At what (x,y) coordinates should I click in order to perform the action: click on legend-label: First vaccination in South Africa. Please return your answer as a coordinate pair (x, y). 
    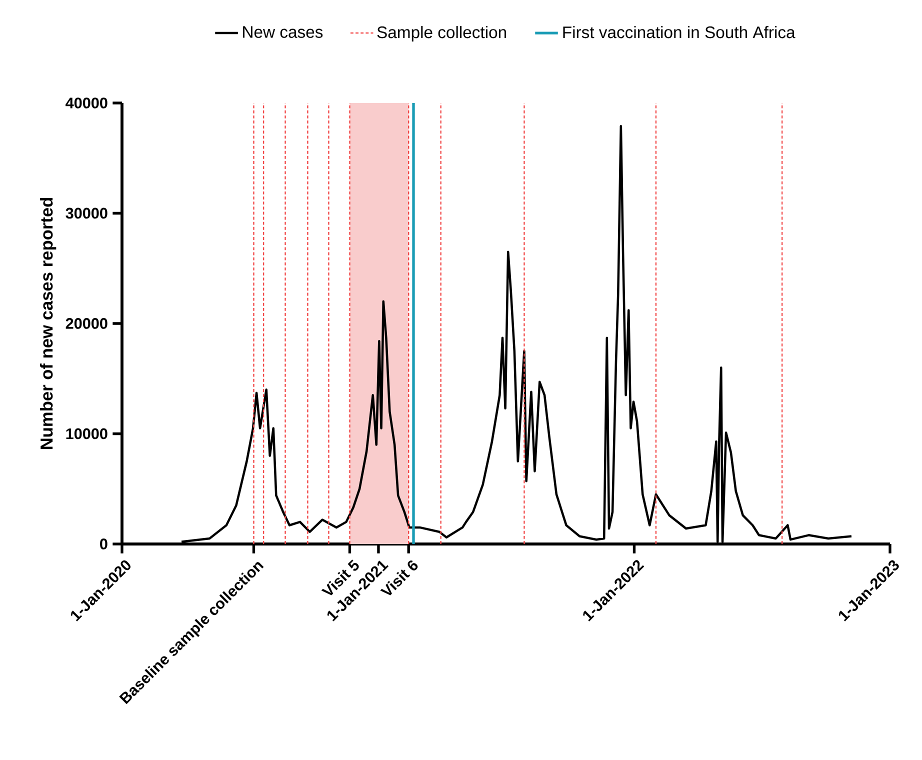
    Looking at the image, I should click on (679, 32).